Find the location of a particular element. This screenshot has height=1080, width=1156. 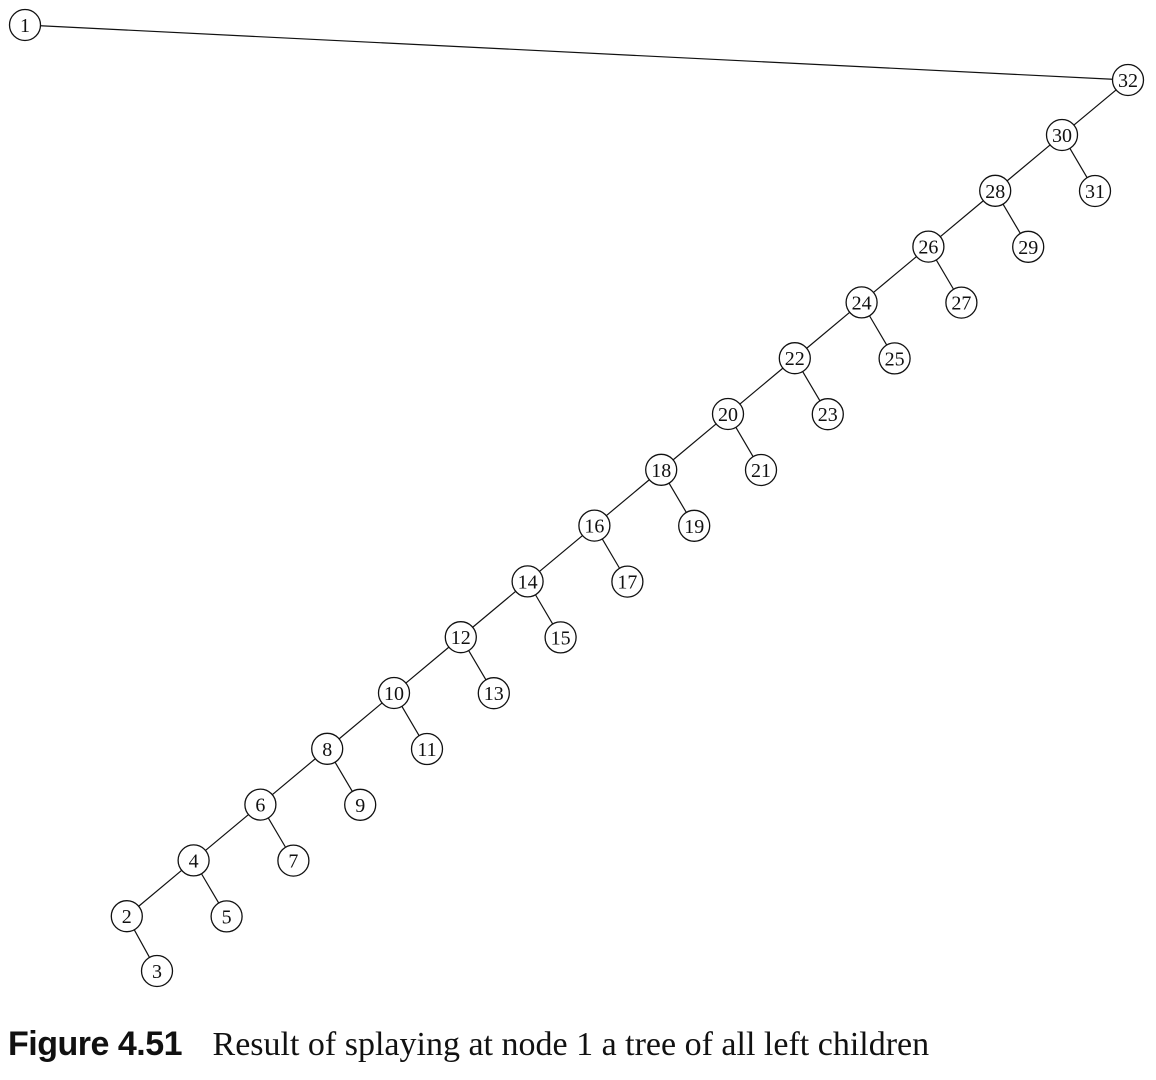

node-label: 26 is located at coordinates (928, 248).